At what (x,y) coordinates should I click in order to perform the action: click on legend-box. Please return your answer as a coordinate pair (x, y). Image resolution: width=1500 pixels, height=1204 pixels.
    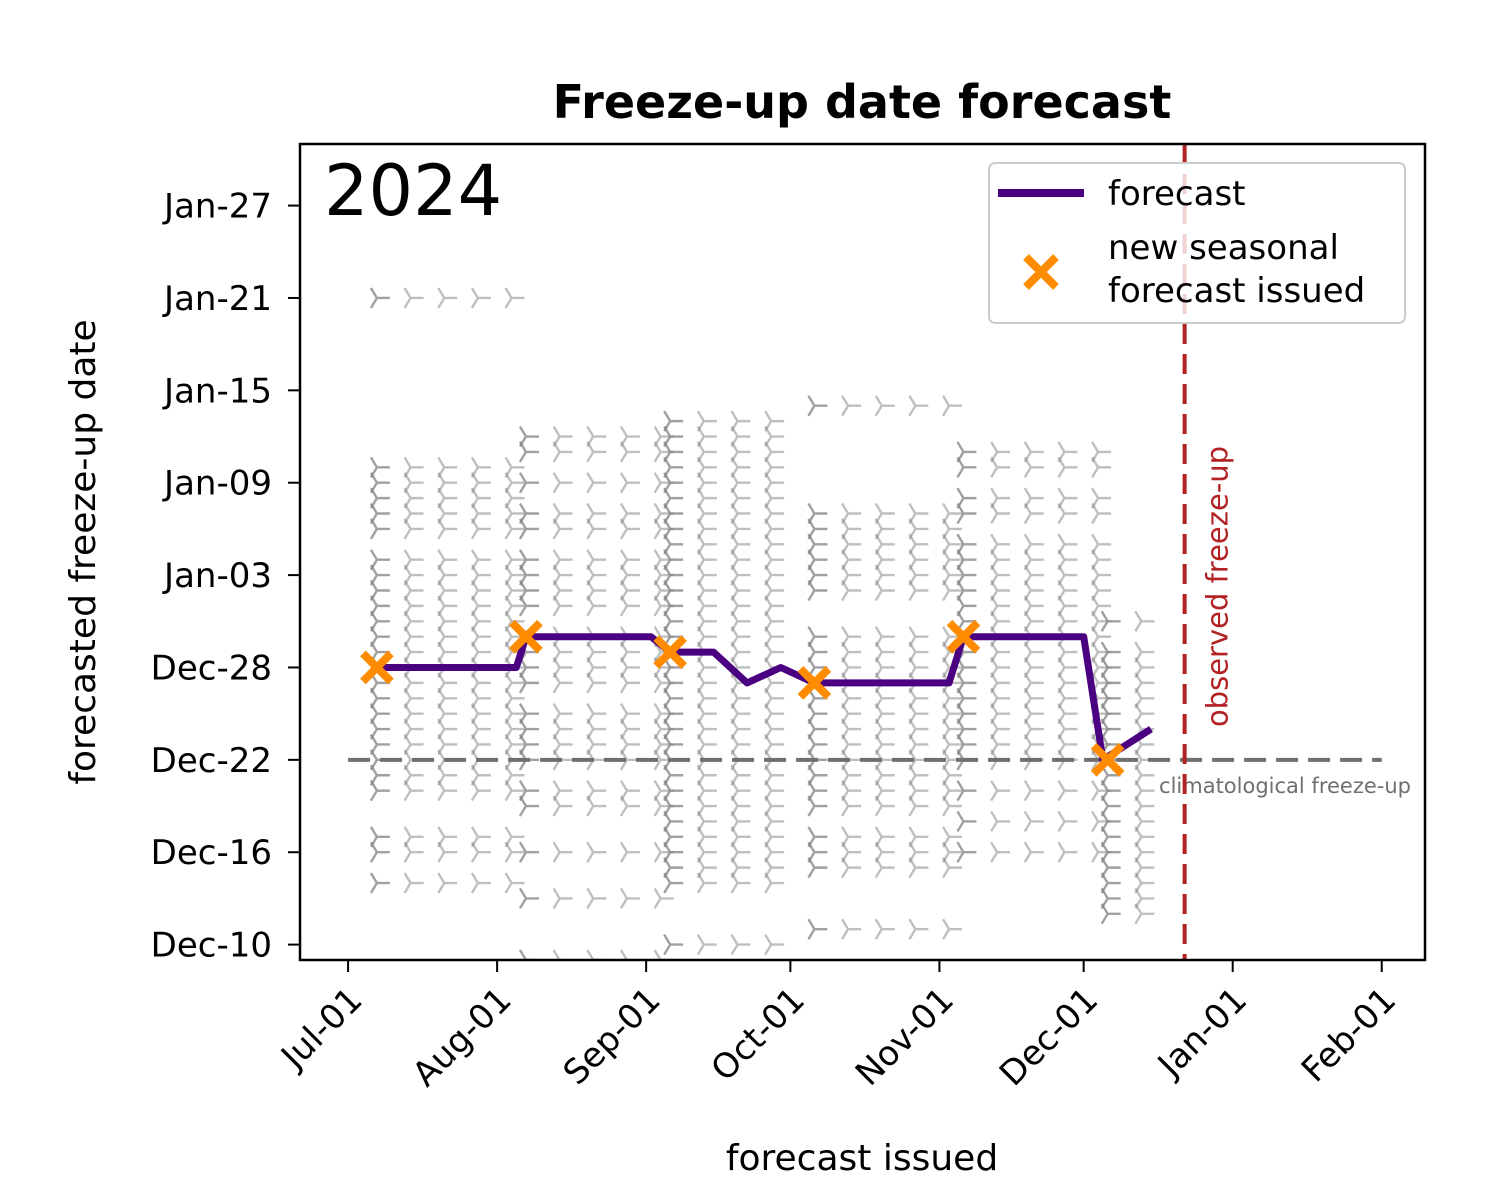
    Looking at the image, I should click on (1197, 243).